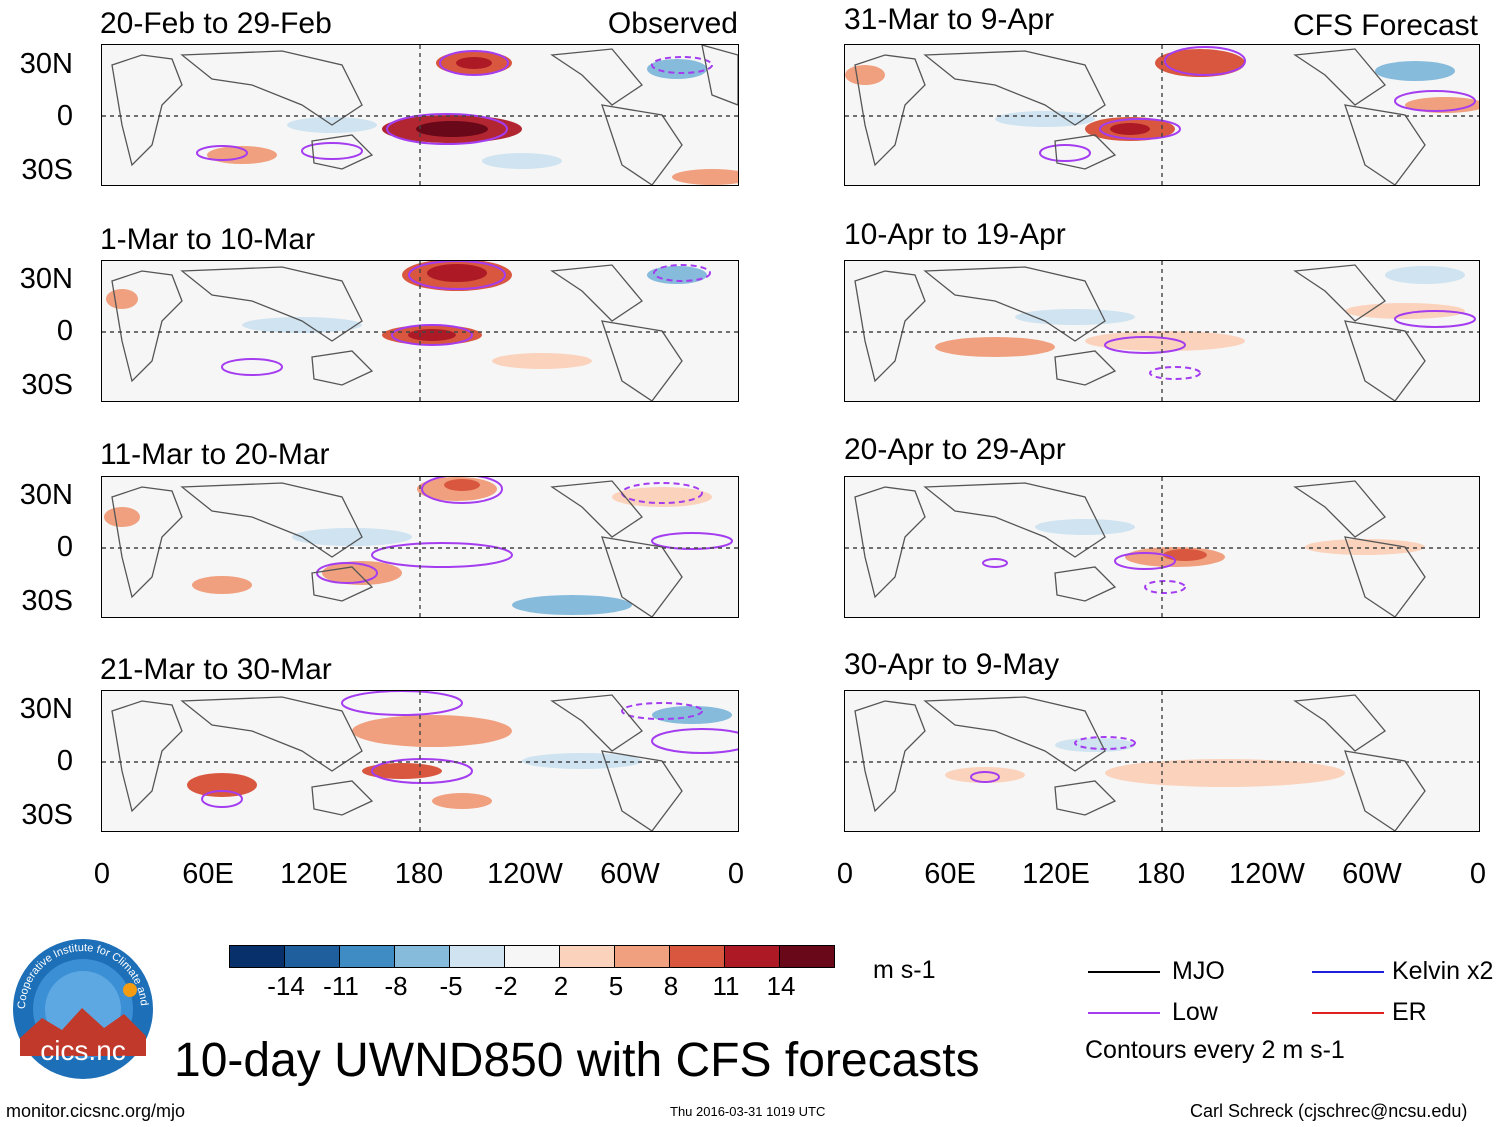 This screenshot has width=1510, height=1127. What do you see at coordinates (1195, 1012) in the screenshot?
I see `legend-label-low: Low` at bounding box center [1195, 1012].